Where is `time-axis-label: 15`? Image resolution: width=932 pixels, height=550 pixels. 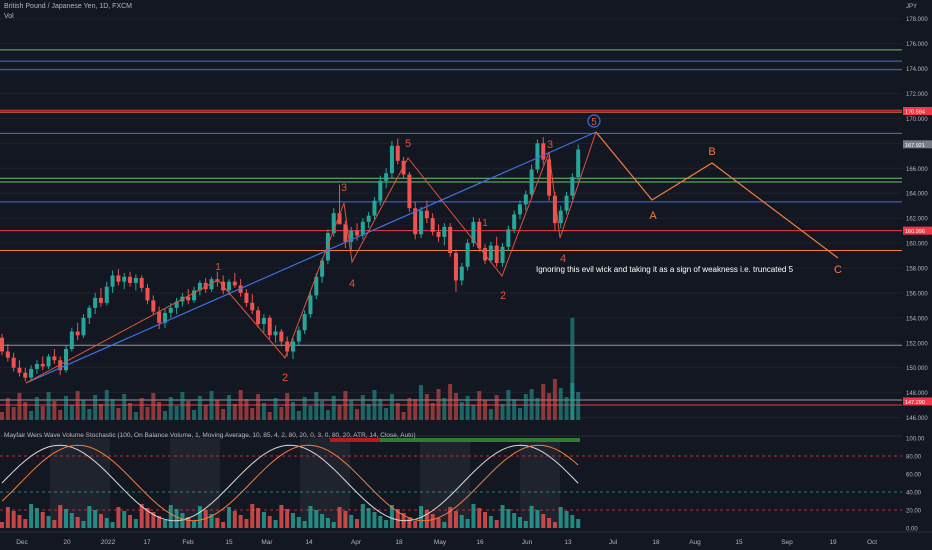
time-axis-label: 15 is located at coordinates (229, 542).